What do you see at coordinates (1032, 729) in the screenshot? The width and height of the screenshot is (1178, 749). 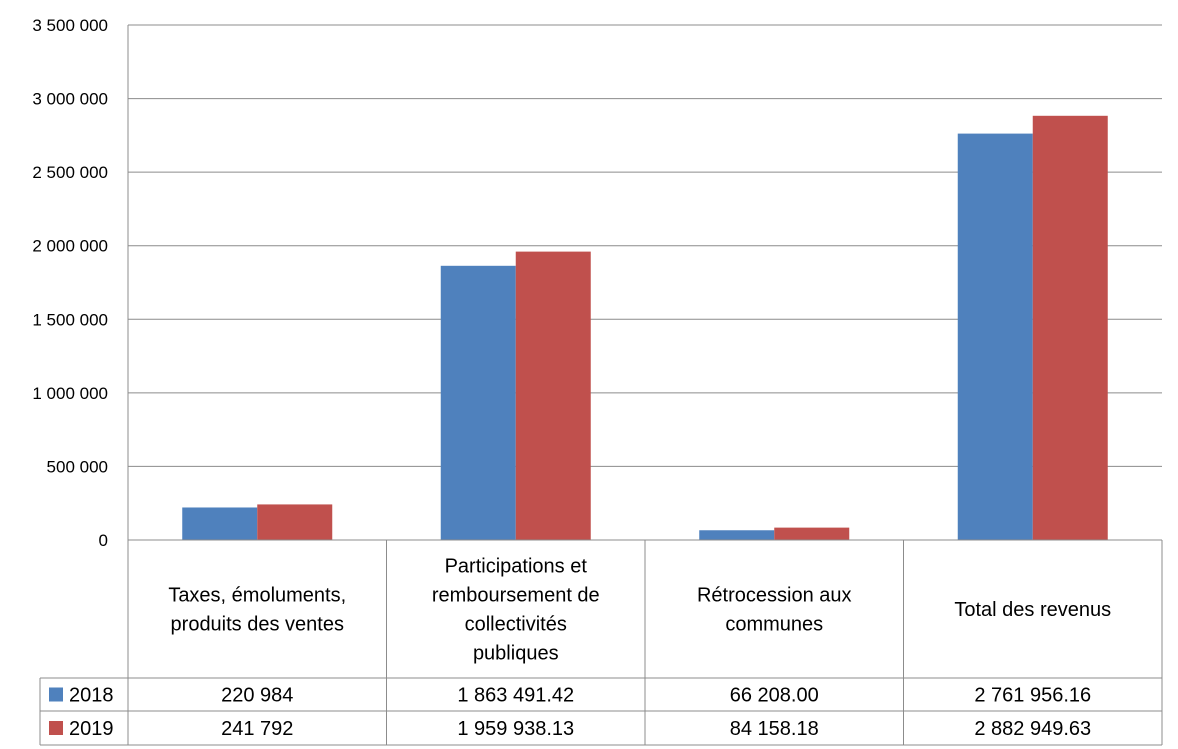 I see `table-cell-value: 2 882 949.63` at bounding box center [1032, 729].